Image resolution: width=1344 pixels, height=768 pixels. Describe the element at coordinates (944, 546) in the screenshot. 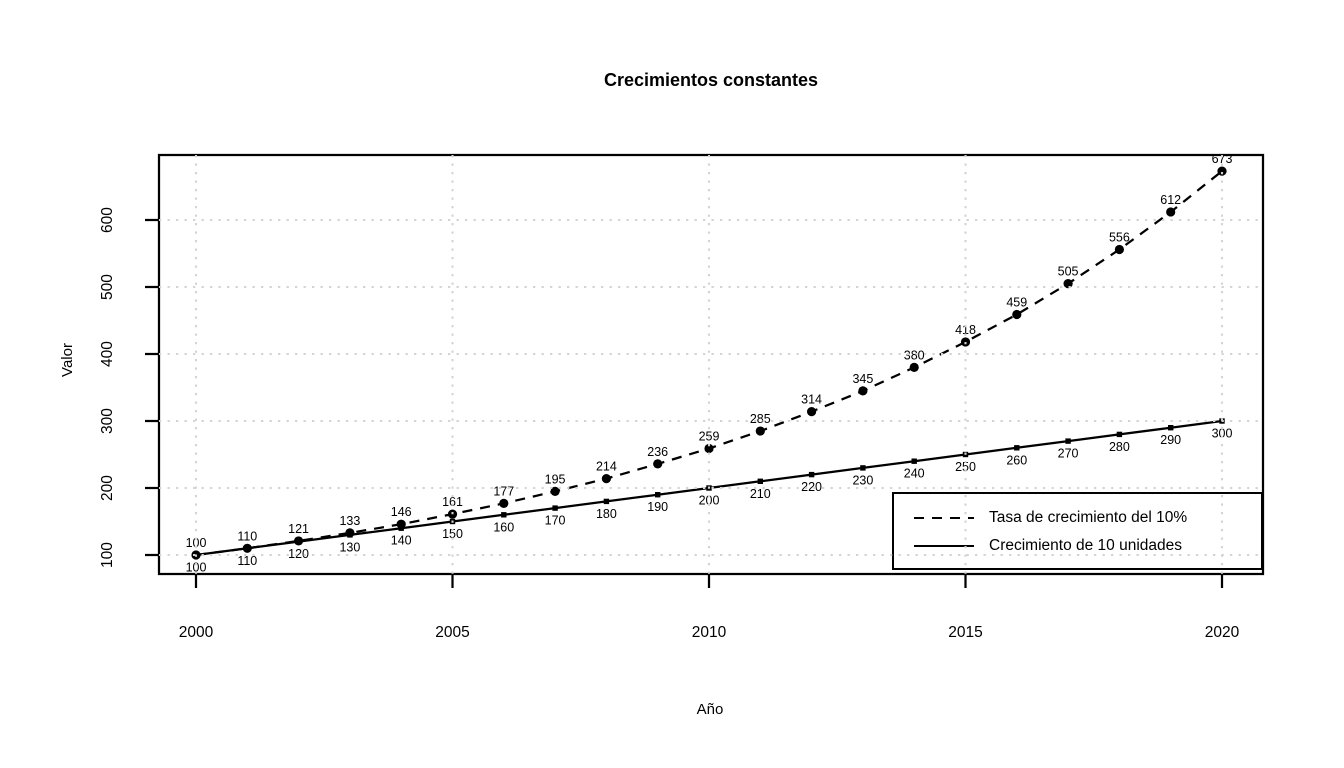

I see `solid-line-sample-icon` at that location.